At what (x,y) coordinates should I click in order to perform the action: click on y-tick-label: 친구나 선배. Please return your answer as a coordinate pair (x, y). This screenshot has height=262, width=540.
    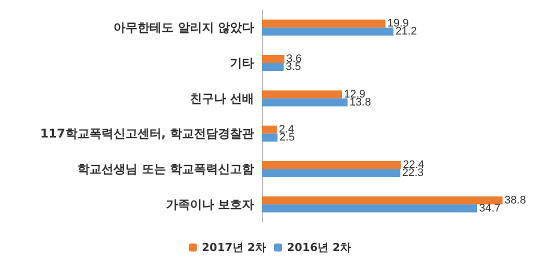
    Looking at the image, I should click on (222, 98).